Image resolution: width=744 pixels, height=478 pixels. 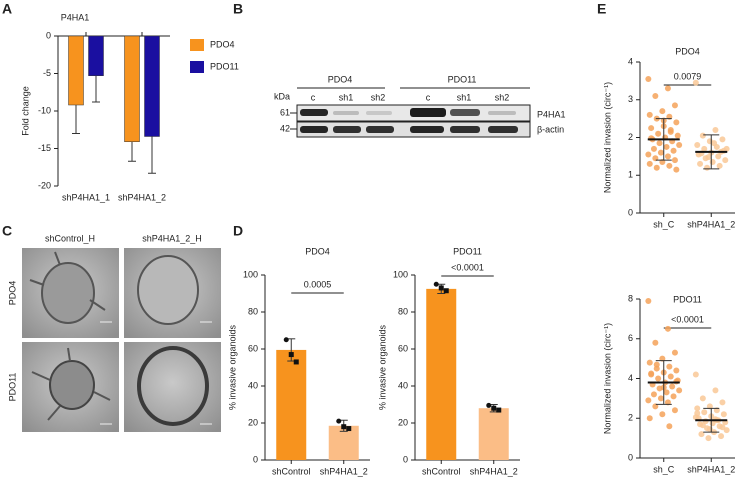 I want to click on chart-title: P4HA1, so click(x=75, y=17).